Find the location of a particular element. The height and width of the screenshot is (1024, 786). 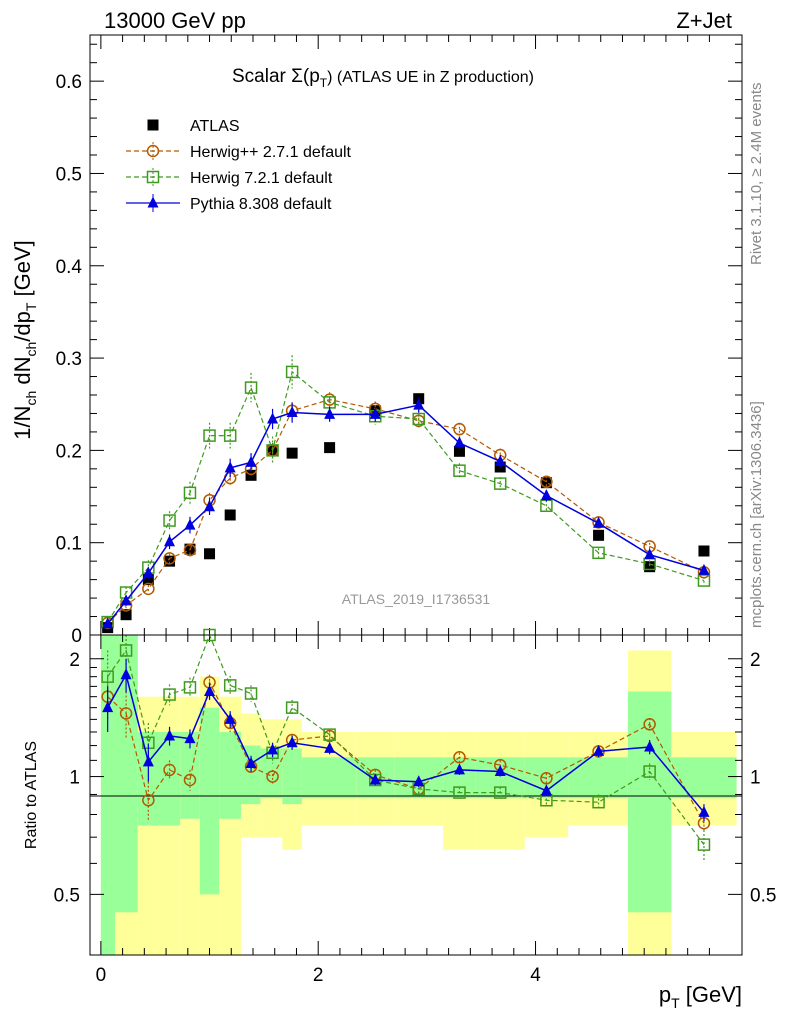

ylabel-c: /dp is located at coordinates (22, 326).